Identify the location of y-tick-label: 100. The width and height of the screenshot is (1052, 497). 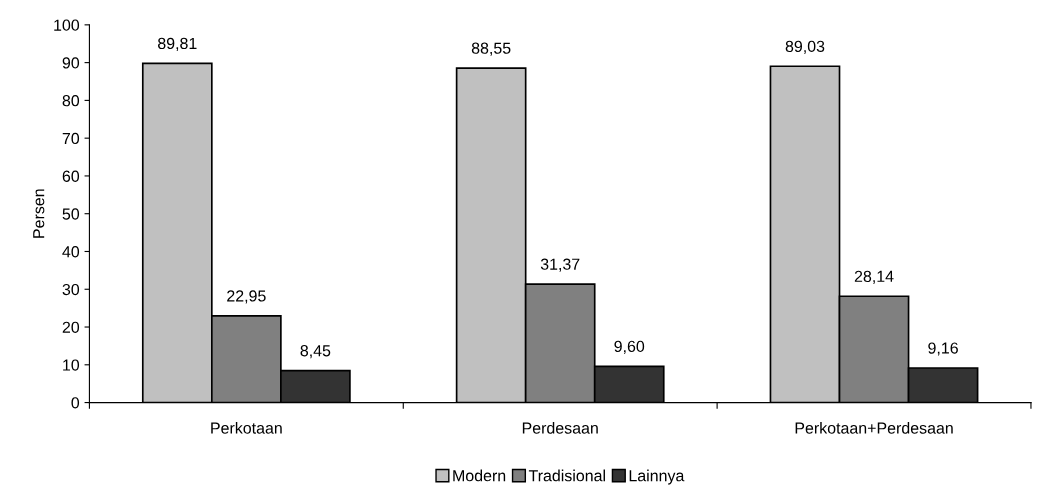
(67, 25).